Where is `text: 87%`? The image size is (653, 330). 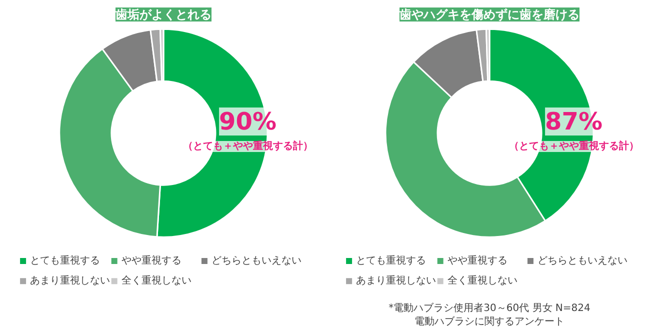
text: 87% is located at coordinates (573, 121).